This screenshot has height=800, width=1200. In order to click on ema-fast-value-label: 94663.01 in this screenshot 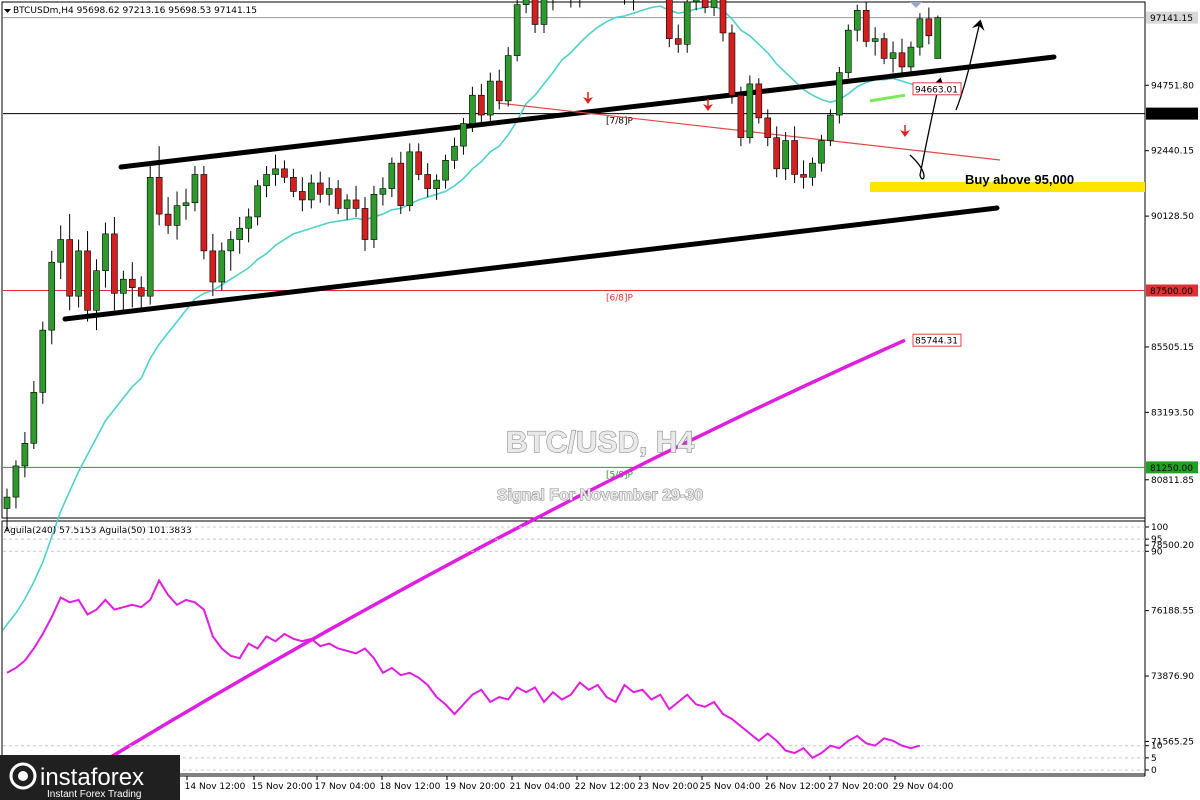, I will do `click(936, 90)`.